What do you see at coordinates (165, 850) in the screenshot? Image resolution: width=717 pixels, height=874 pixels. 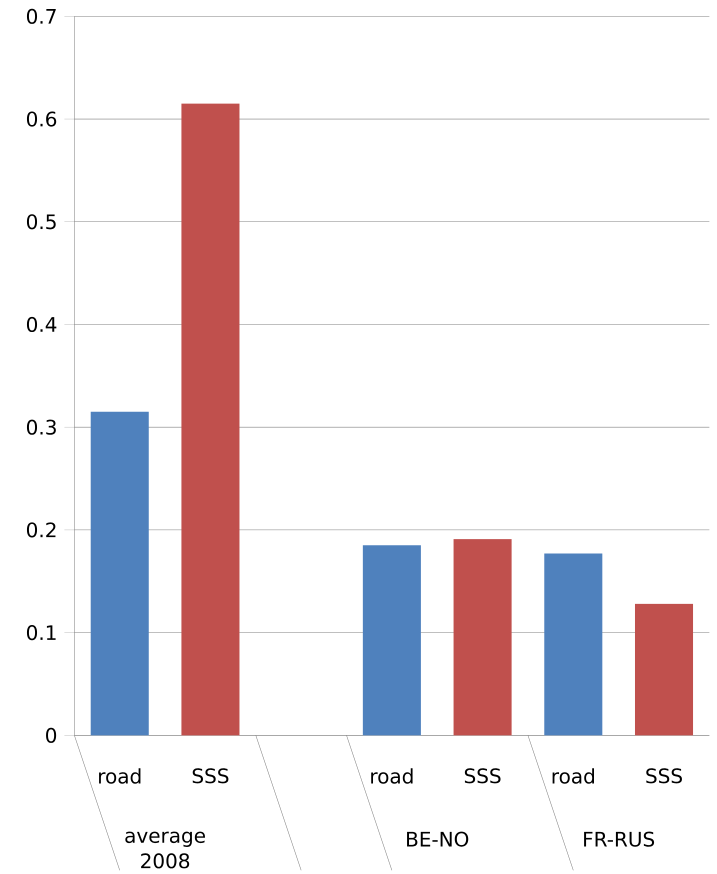 I see `text: average 2008` at bounding box center [165, 850].